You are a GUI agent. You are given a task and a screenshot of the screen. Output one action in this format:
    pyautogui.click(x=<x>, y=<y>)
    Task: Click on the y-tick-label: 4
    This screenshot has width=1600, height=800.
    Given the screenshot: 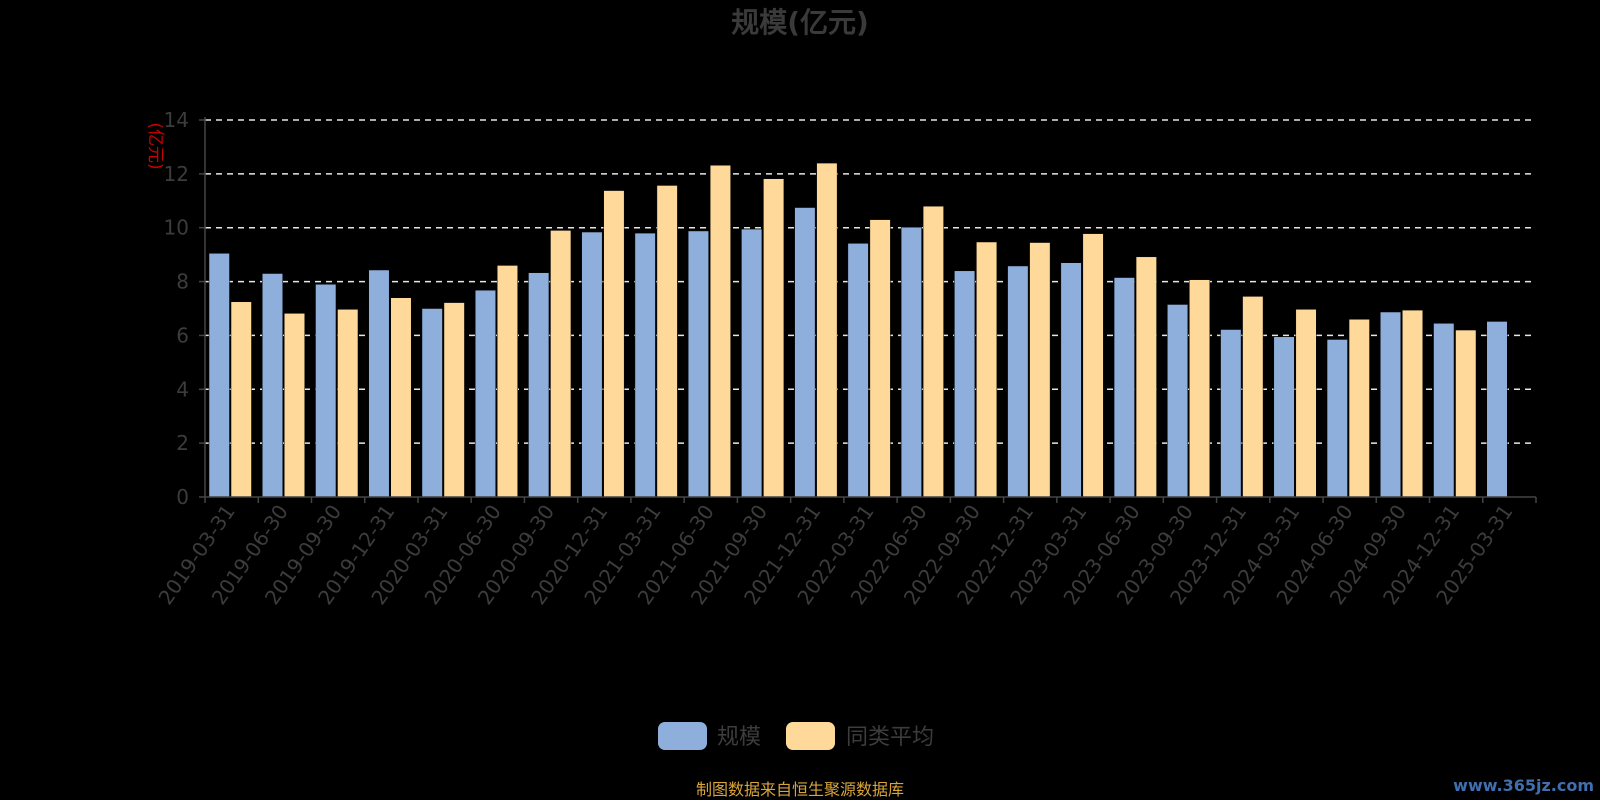 What is the action you would take?
    pyautogui.click(x=182, y=389)
    